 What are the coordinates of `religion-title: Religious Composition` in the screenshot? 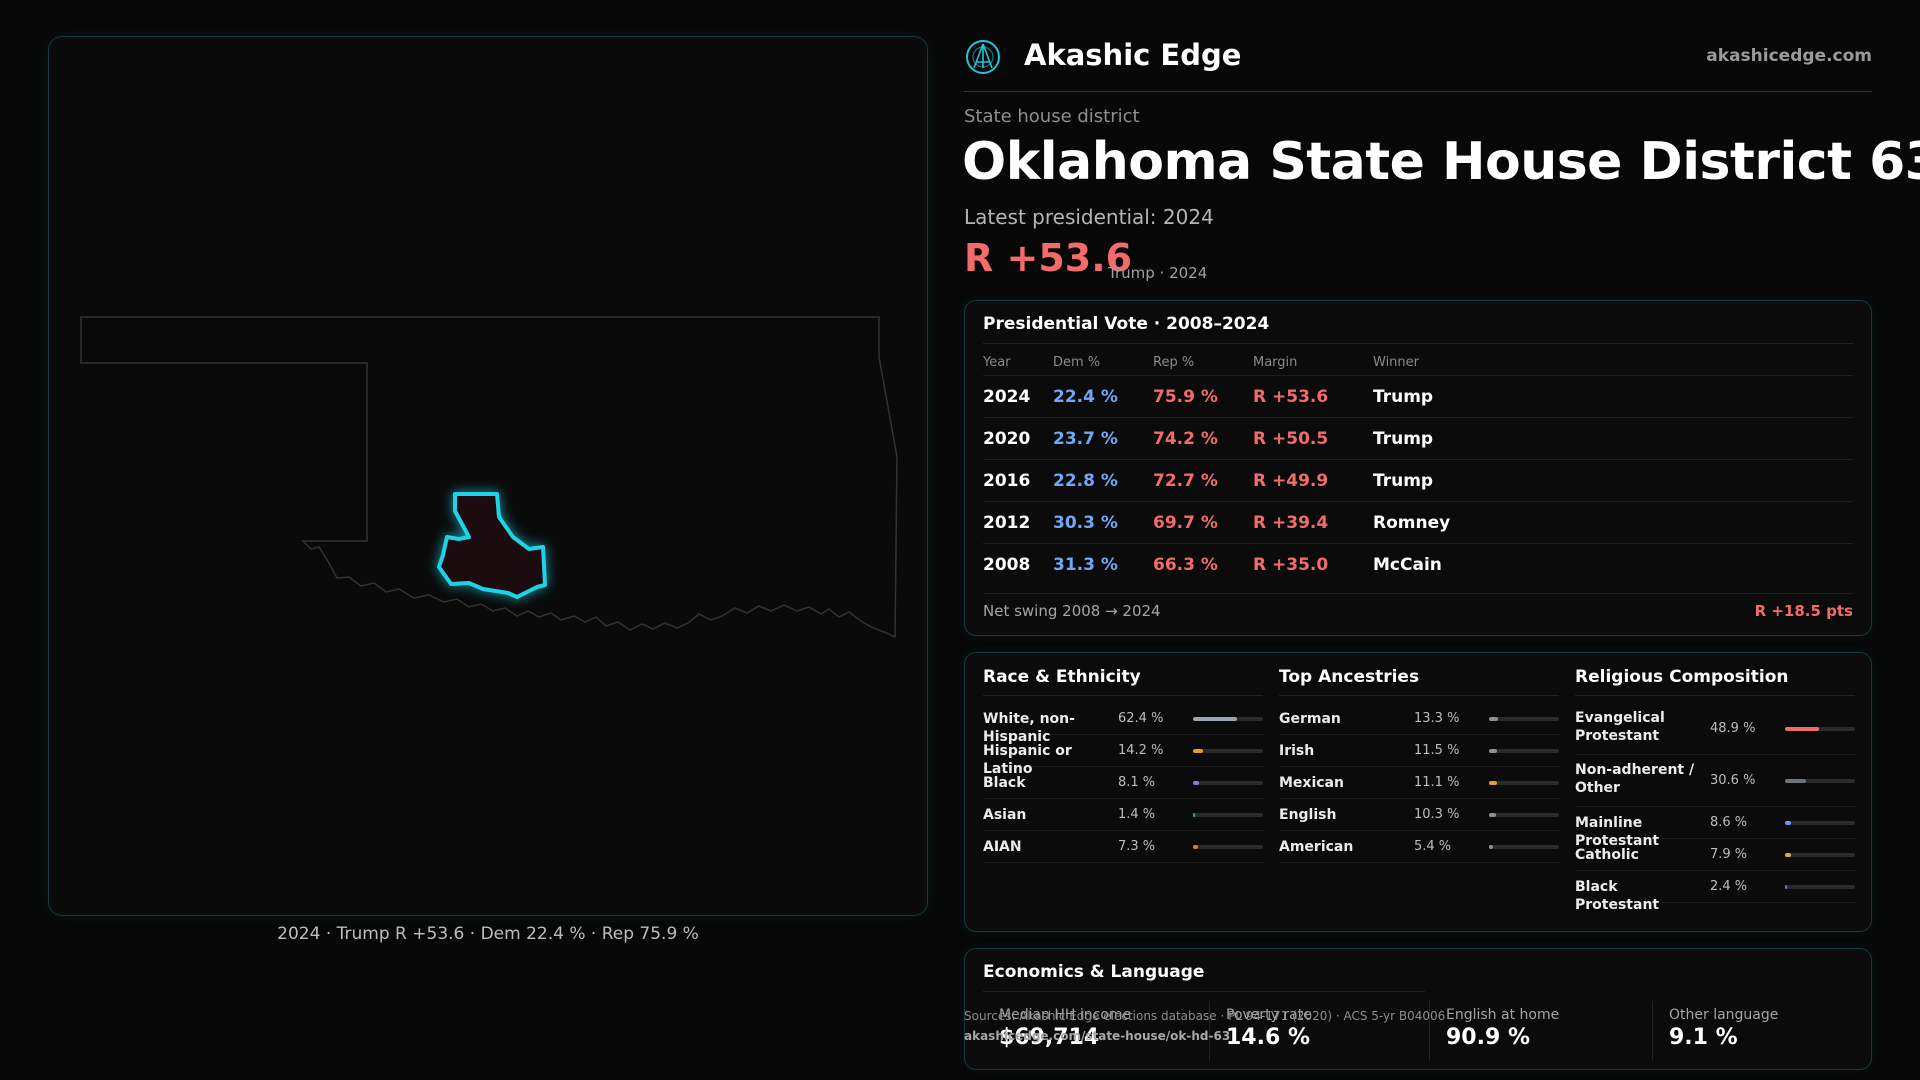 It's located at (1682, 677).